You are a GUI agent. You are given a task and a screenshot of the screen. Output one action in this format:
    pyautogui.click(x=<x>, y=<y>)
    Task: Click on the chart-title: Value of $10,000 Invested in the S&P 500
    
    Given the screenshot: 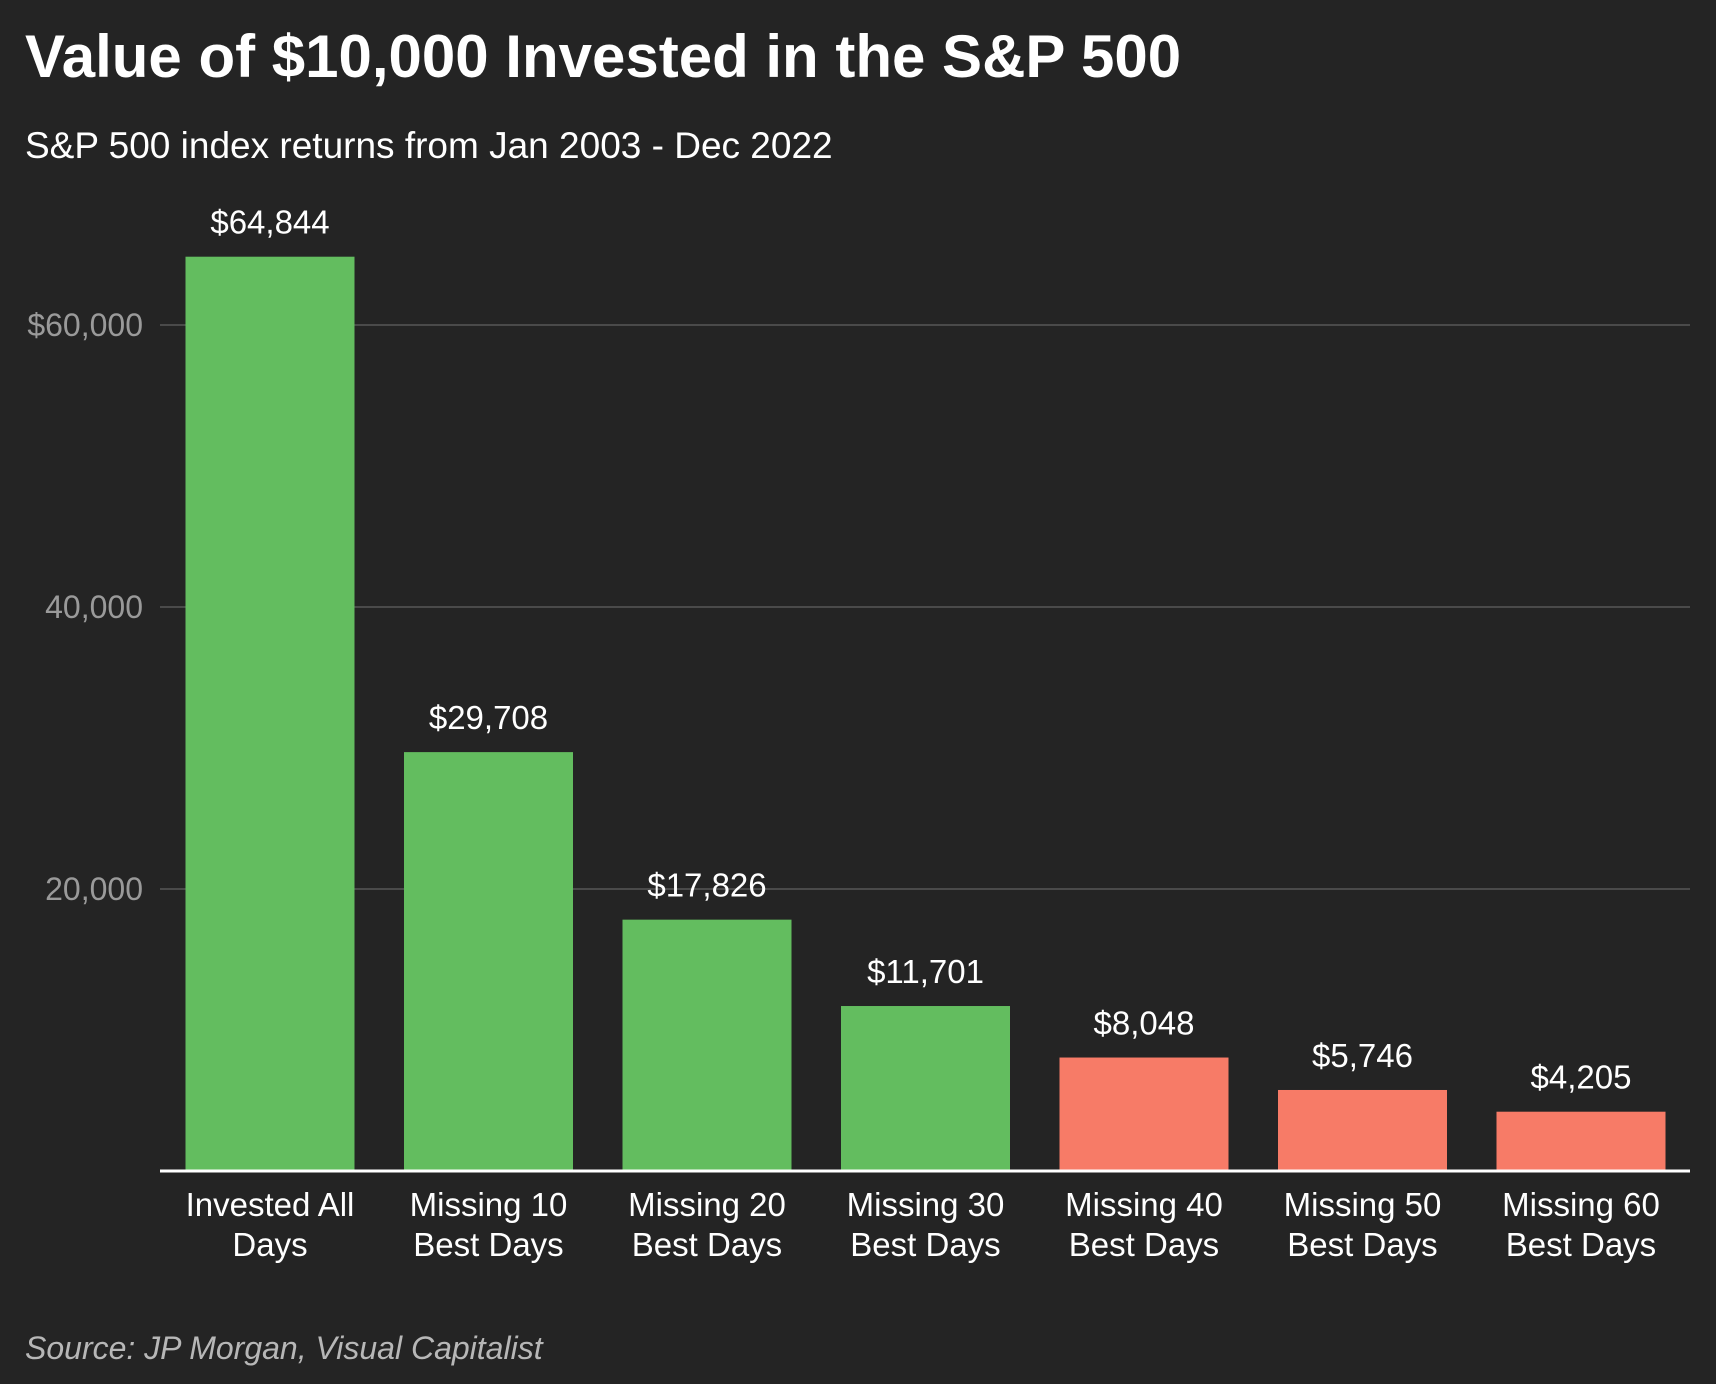 What is the action you would take?
    pyautogui.click(x=603, y=56)
    